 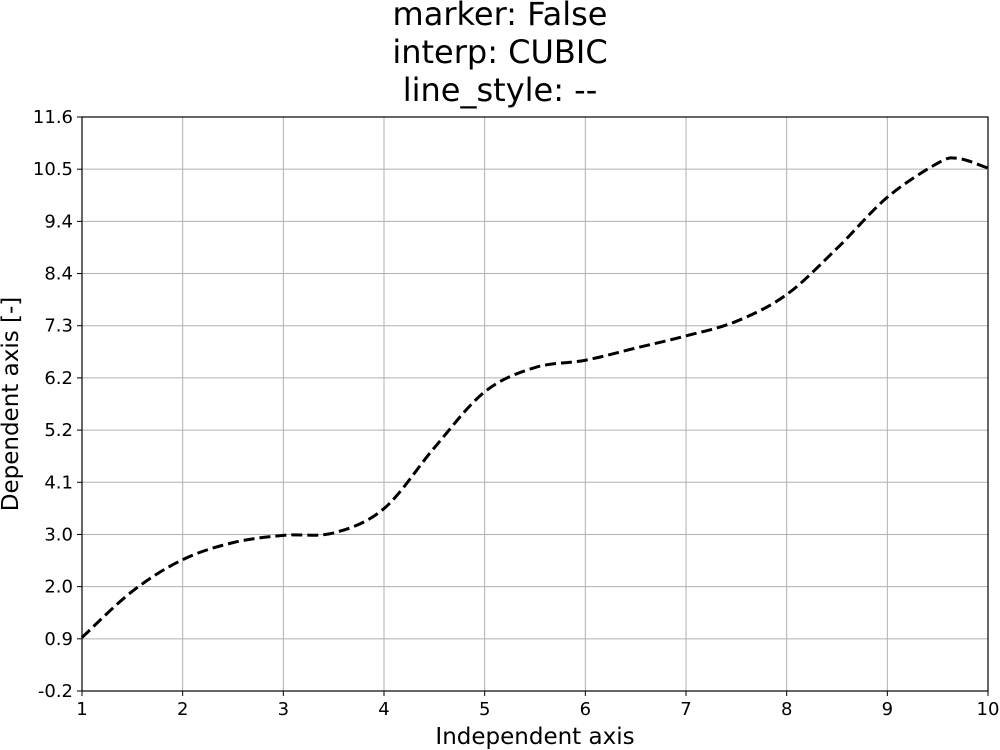 What do you see at coordinates (58, 378) in the screenshot?
I see `y-tick-label: 6.2` at bounding box center [58, 378].